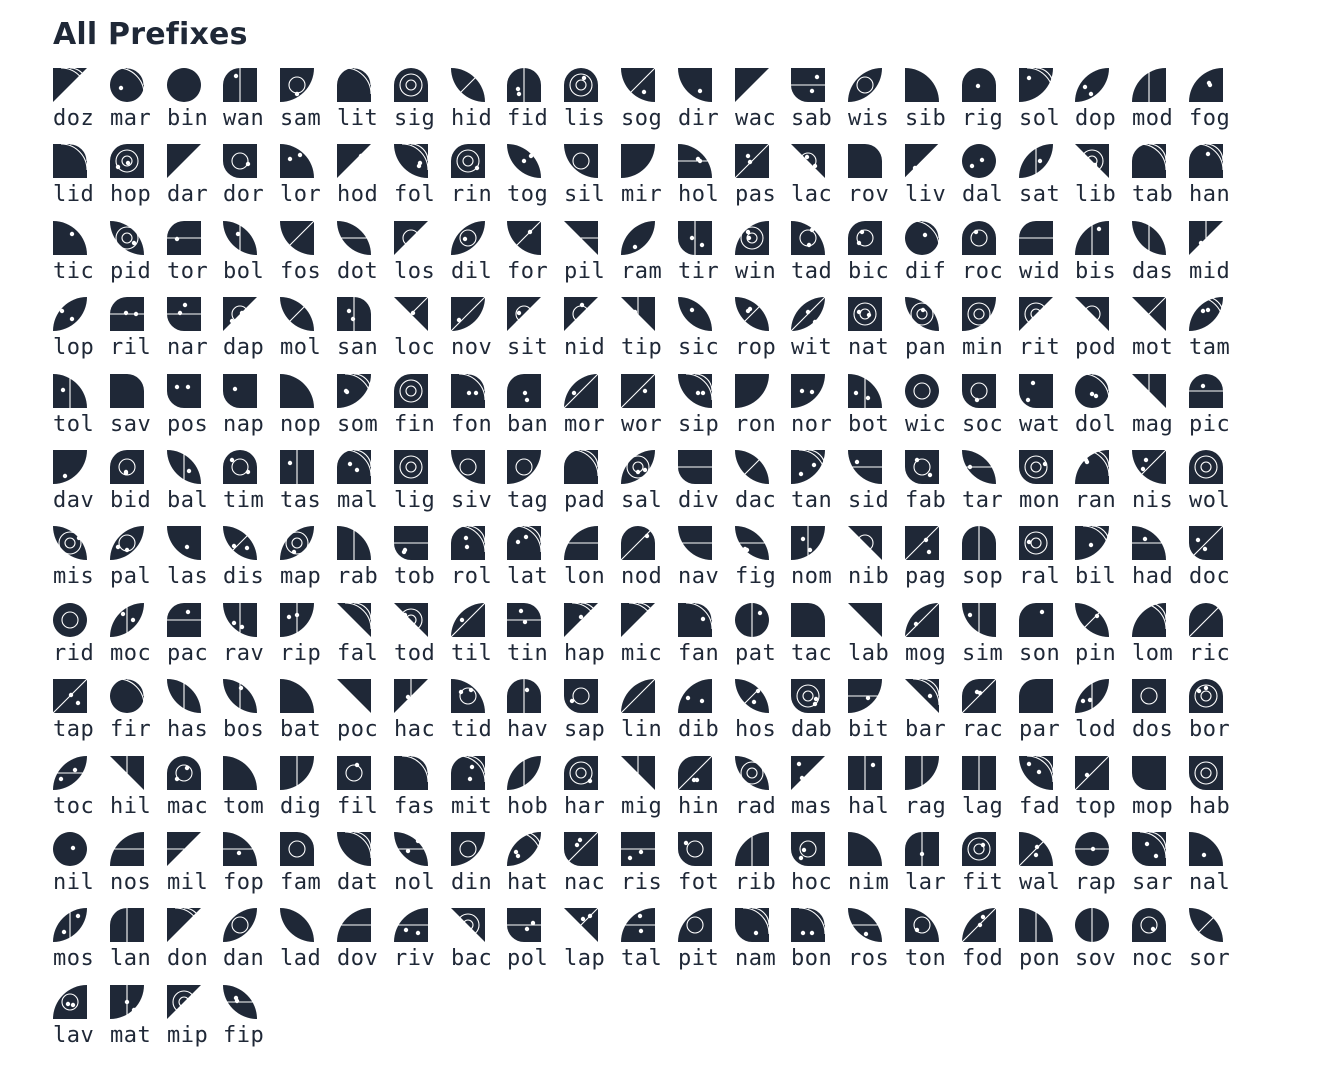 Image resolution: width=1328 pixels, height=1080 pixels. What do you see at coordinates (1153, 576) in the screenshot?
I see `prefix-label: had` at bounding box center [1153, 576].